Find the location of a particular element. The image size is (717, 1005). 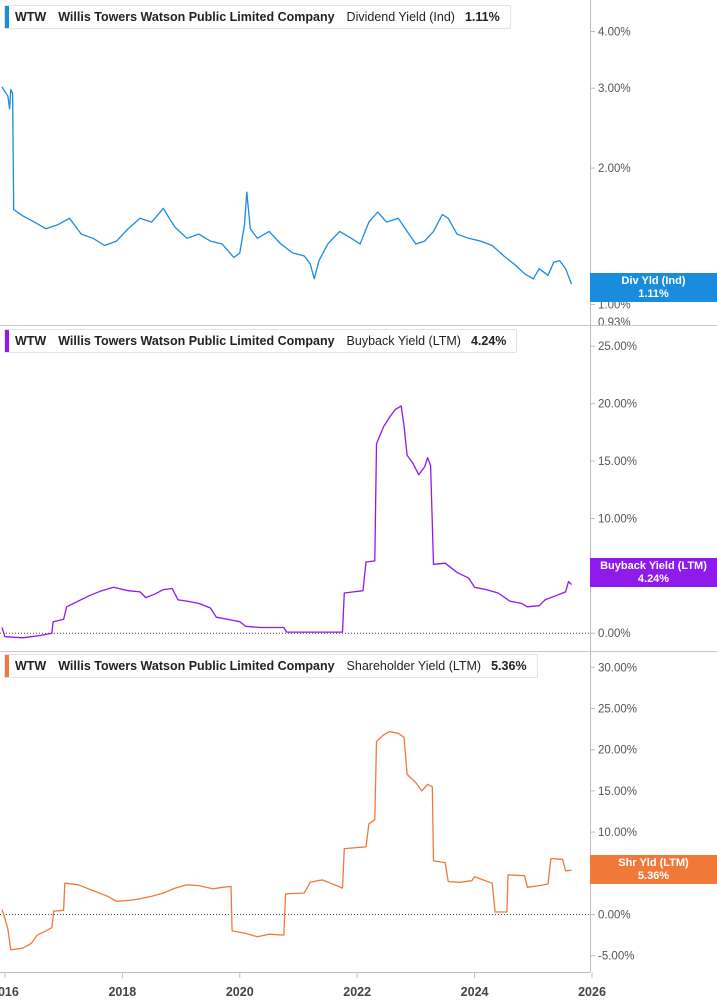

legend-swatch-dividend is located at coordinates (7, 17).